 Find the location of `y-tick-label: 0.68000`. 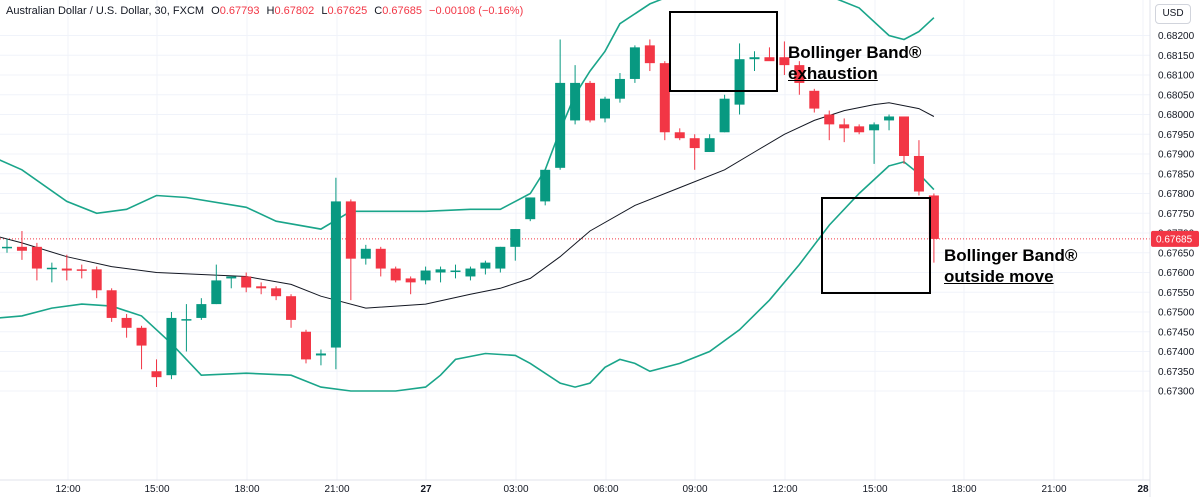

y-tick-label: 0.68000 is located at coordinates (1176, 115).